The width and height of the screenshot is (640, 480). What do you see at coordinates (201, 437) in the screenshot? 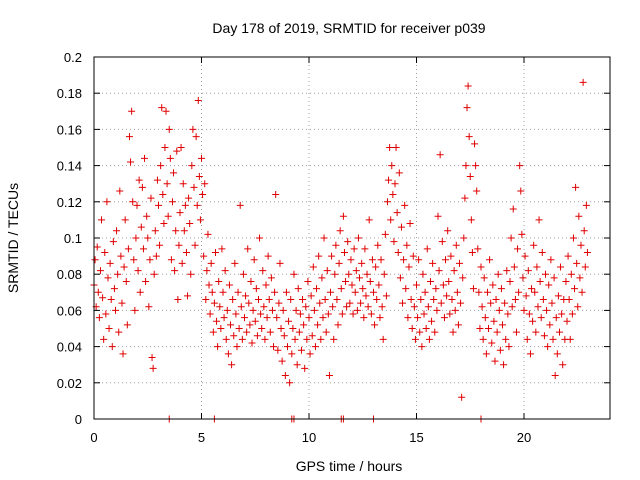
I see `x-tick-label: 5` at bounding box center [201, 437].